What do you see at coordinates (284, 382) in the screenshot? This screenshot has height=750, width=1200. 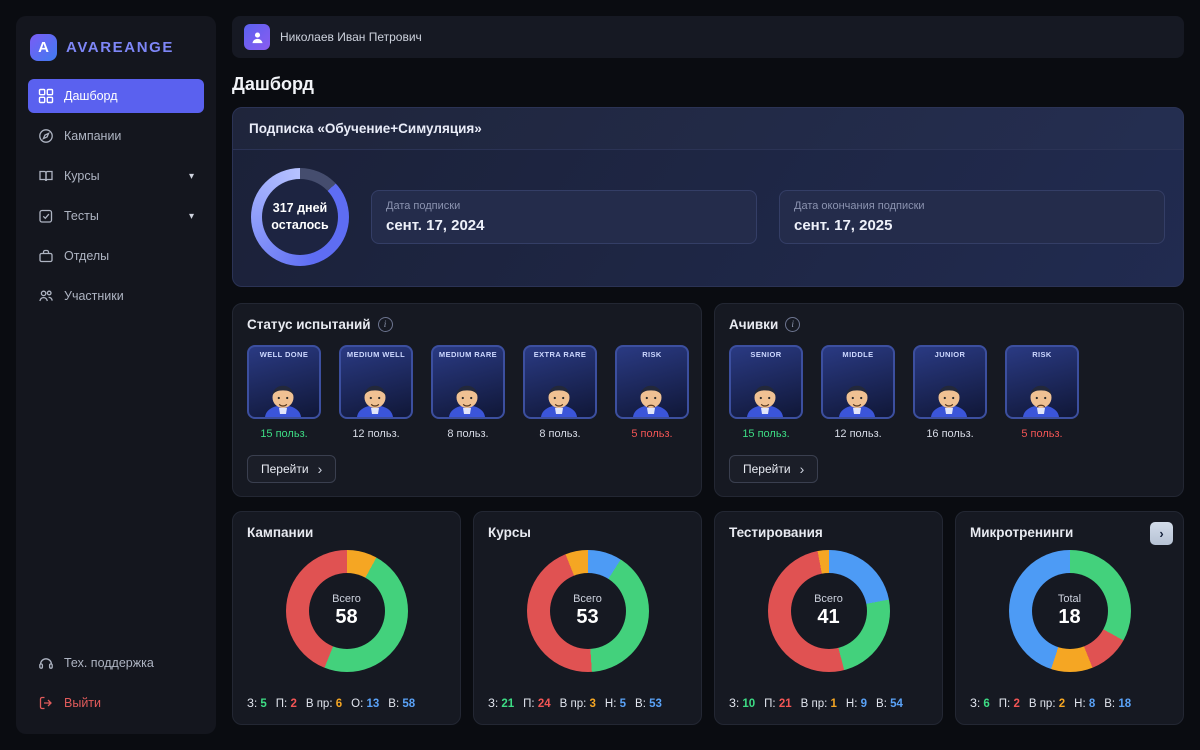 I see `badge-tile: WELL DONE` at bounding box center [284, 382].